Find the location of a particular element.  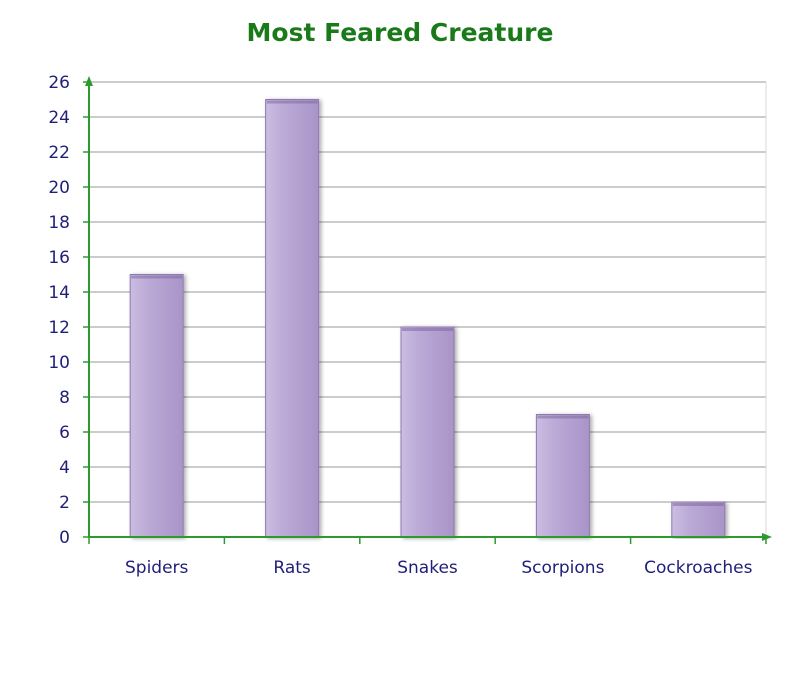

bar-scorpions is located at coordinates (562, 476).